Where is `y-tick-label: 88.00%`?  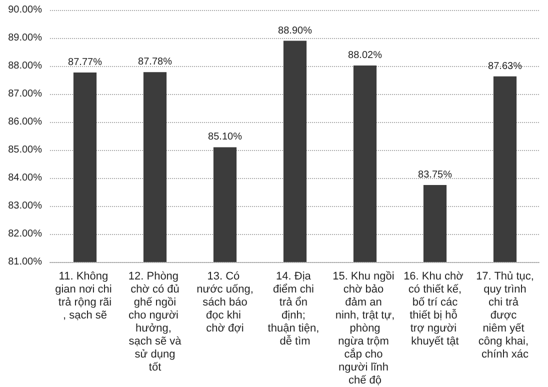 y-tick-label: 88.00% is located at coordinates (25, 66).